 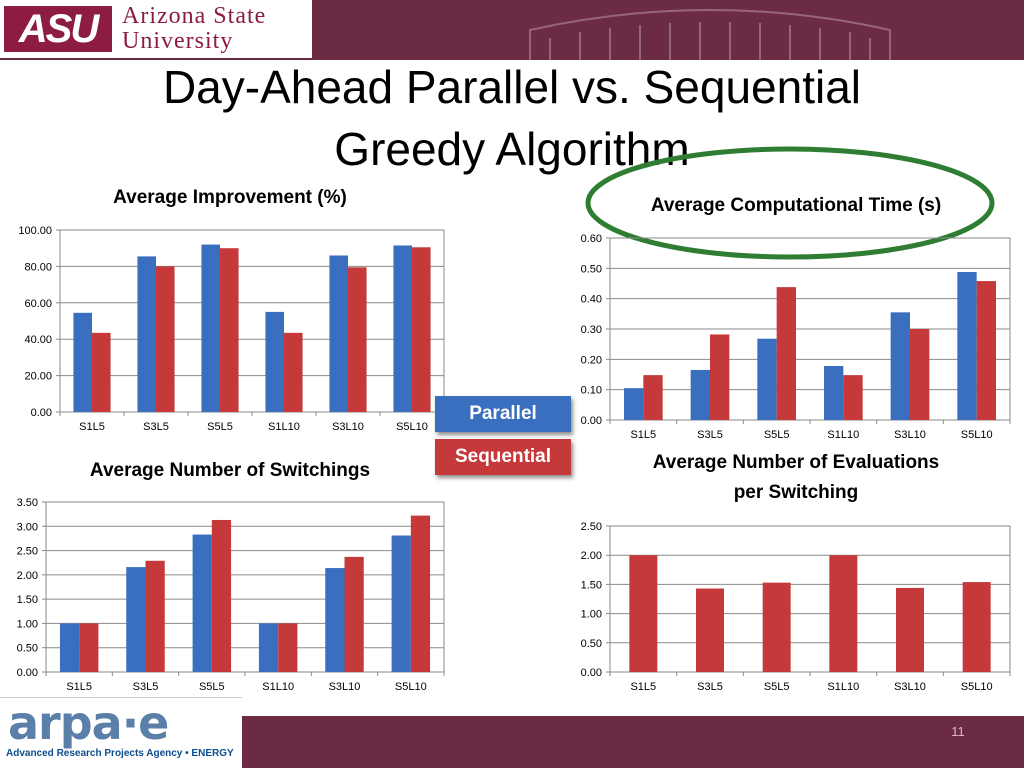 I want to click on arpae-logo-box, so click(x=121, y=733).